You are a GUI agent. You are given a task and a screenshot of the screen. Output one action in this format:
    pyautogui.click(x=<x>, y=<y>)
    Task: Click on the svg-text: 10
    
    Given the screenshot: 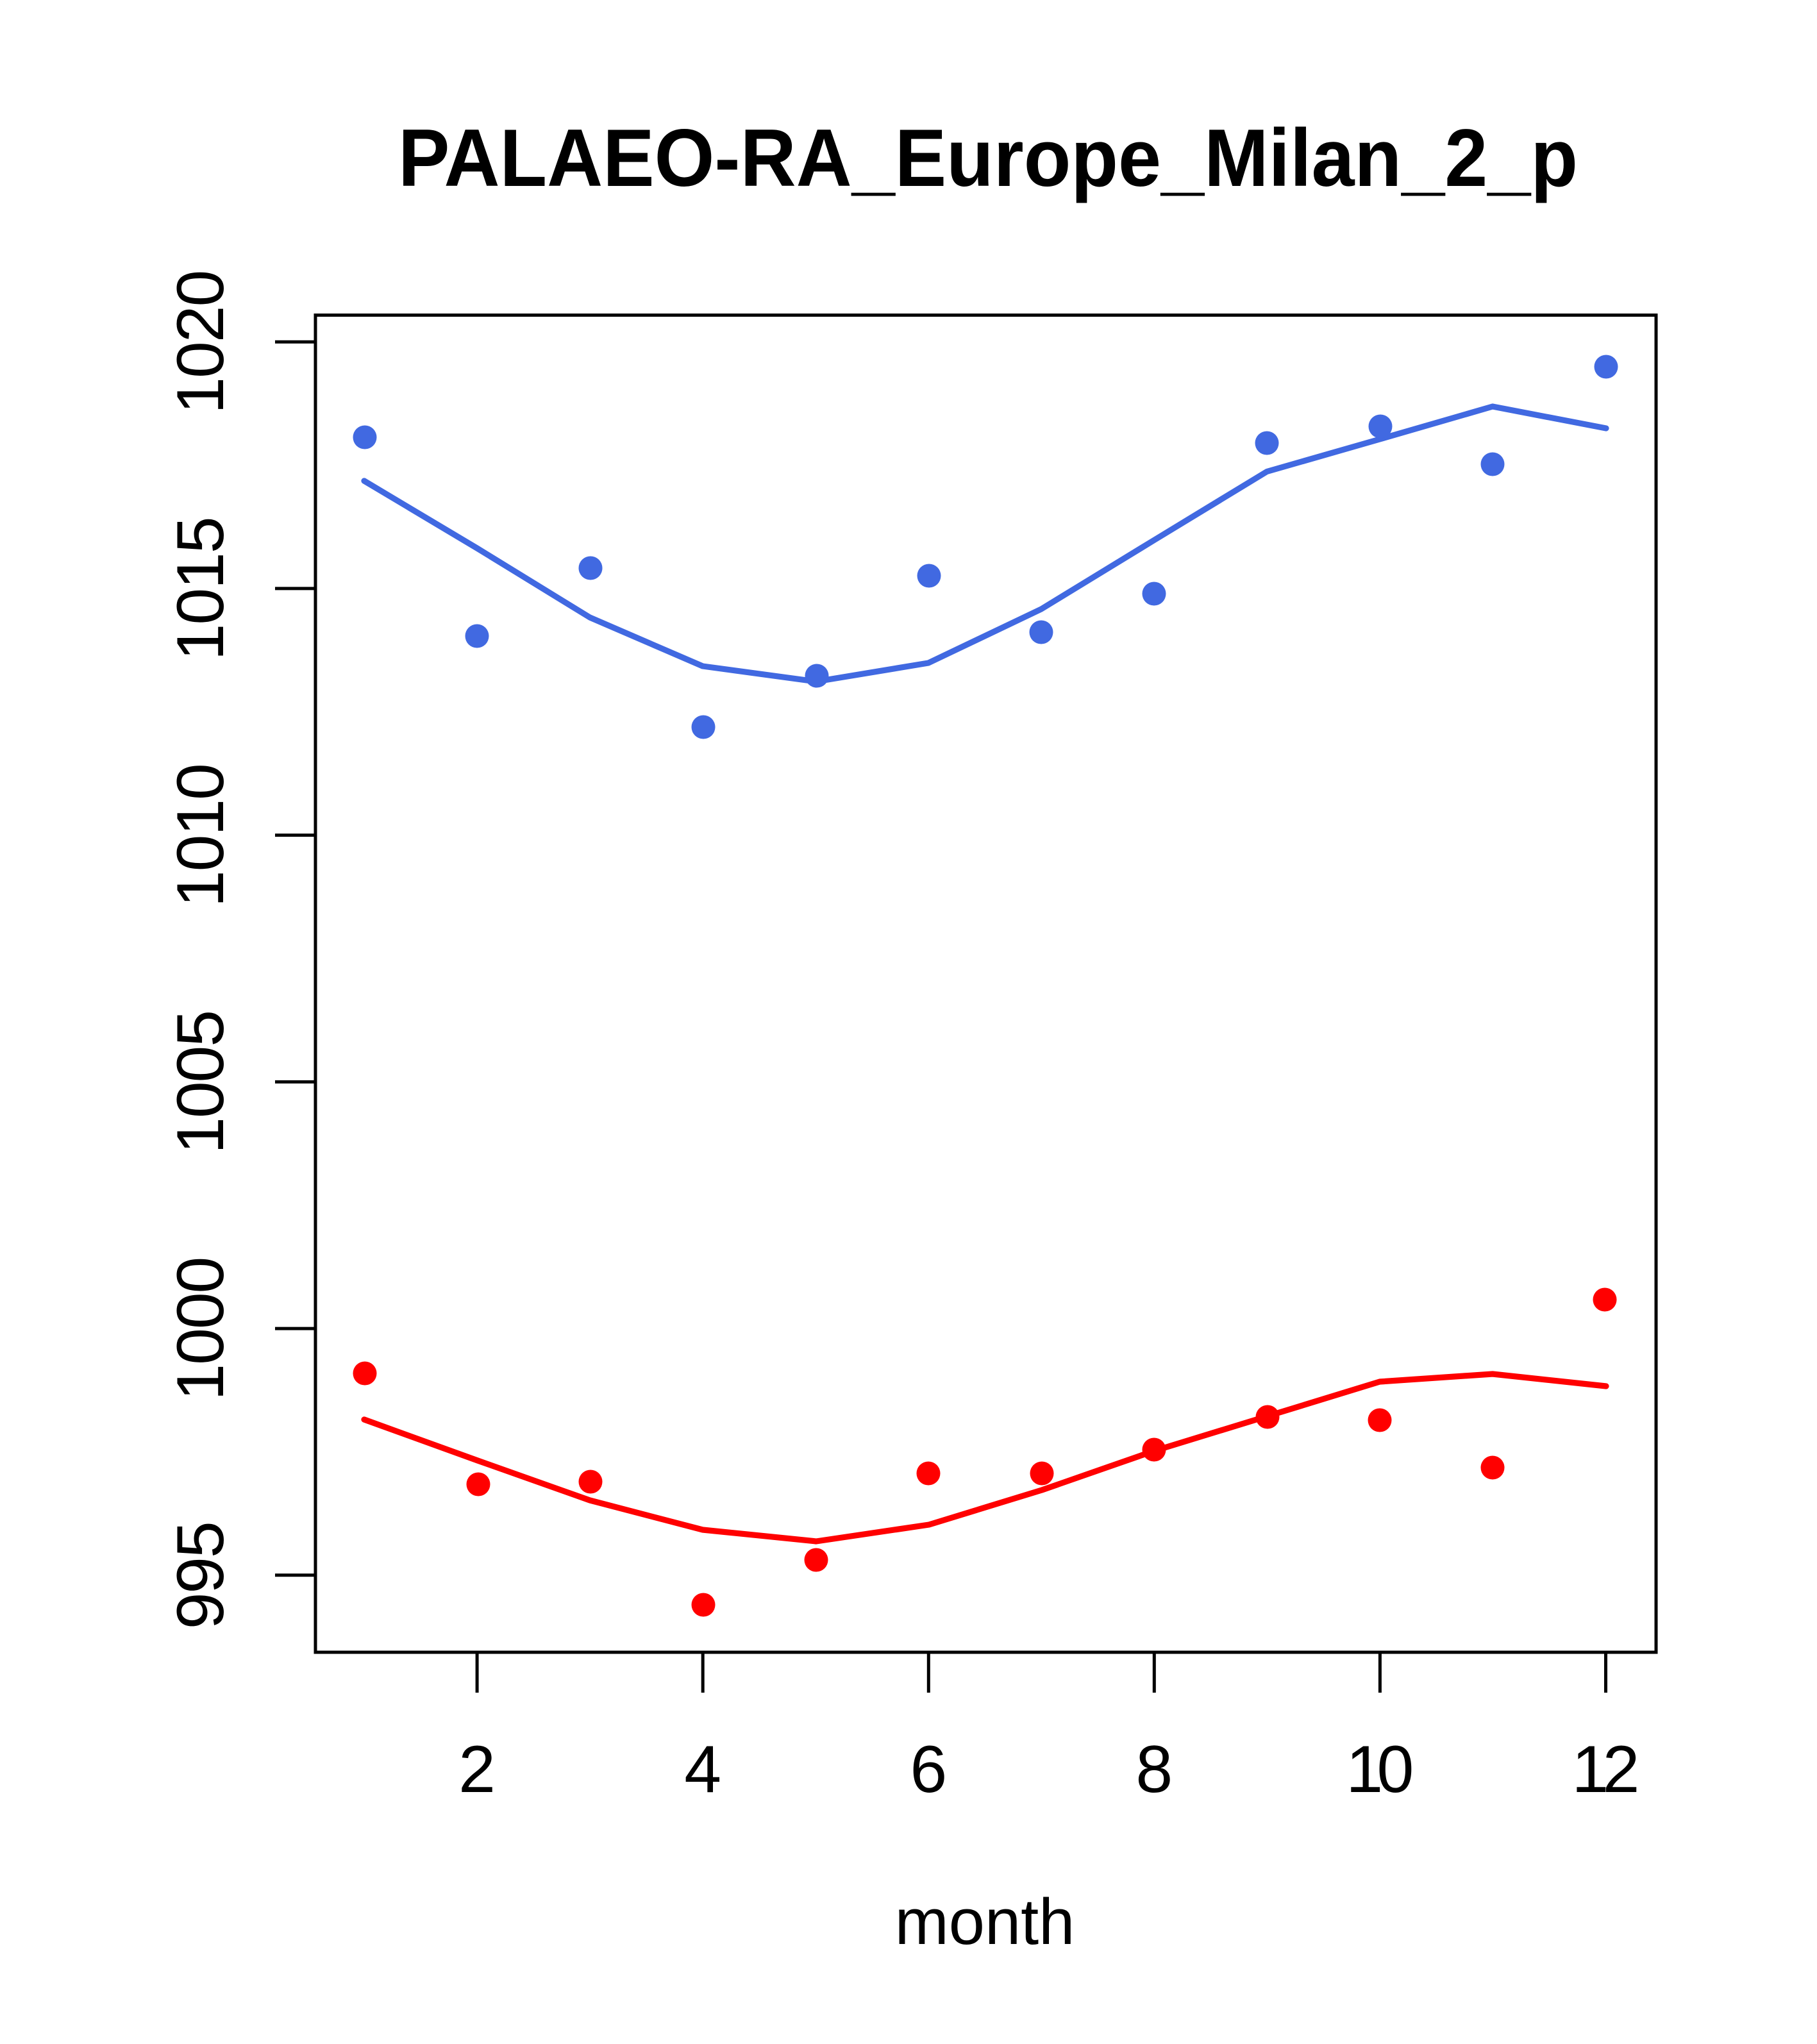 What is the action you would take?
    pyautogui.click(x=1380, y=1769)
    